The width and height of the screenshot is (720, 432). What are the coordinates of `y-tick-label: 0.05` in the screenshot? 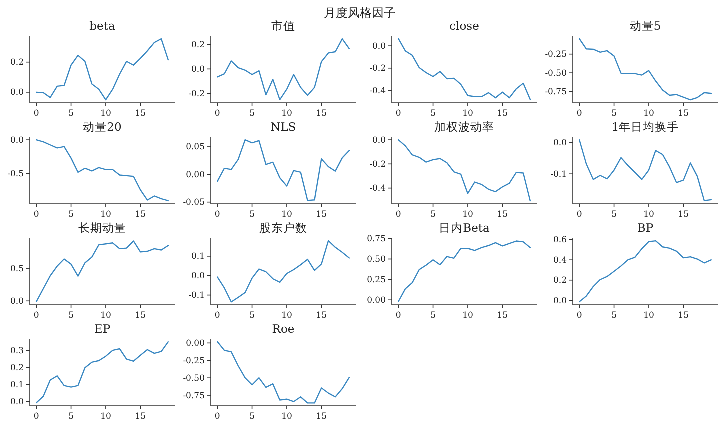 It's located at (195, 147).